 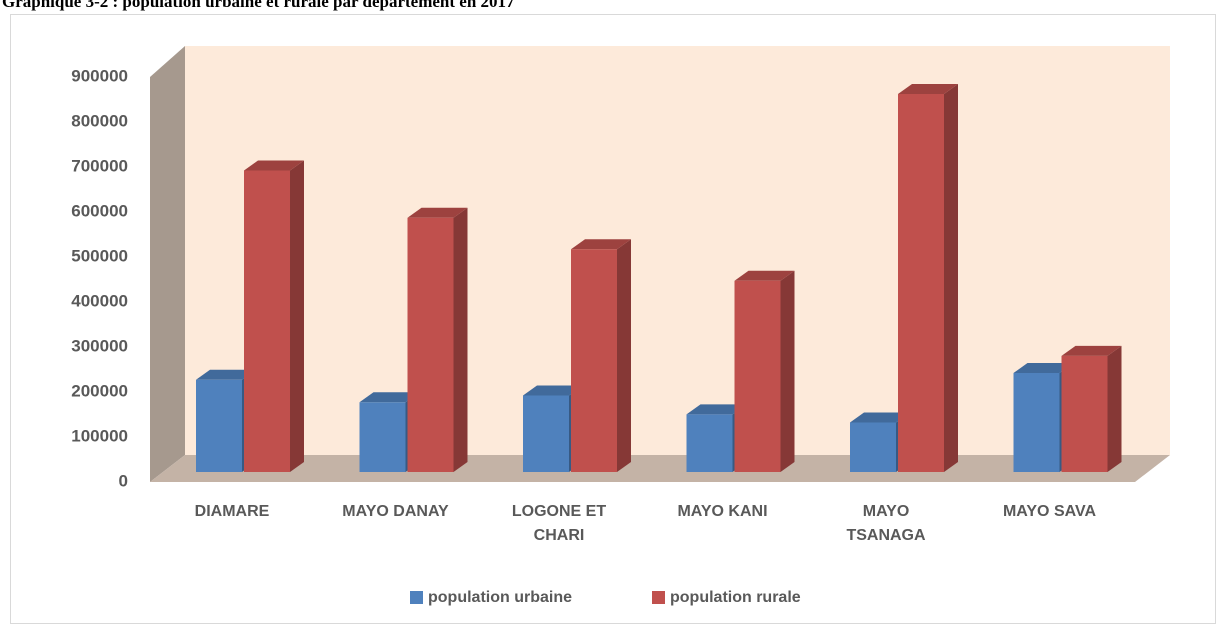 I want to click on legend-label: population urbaine, so click(x=500, y=597).